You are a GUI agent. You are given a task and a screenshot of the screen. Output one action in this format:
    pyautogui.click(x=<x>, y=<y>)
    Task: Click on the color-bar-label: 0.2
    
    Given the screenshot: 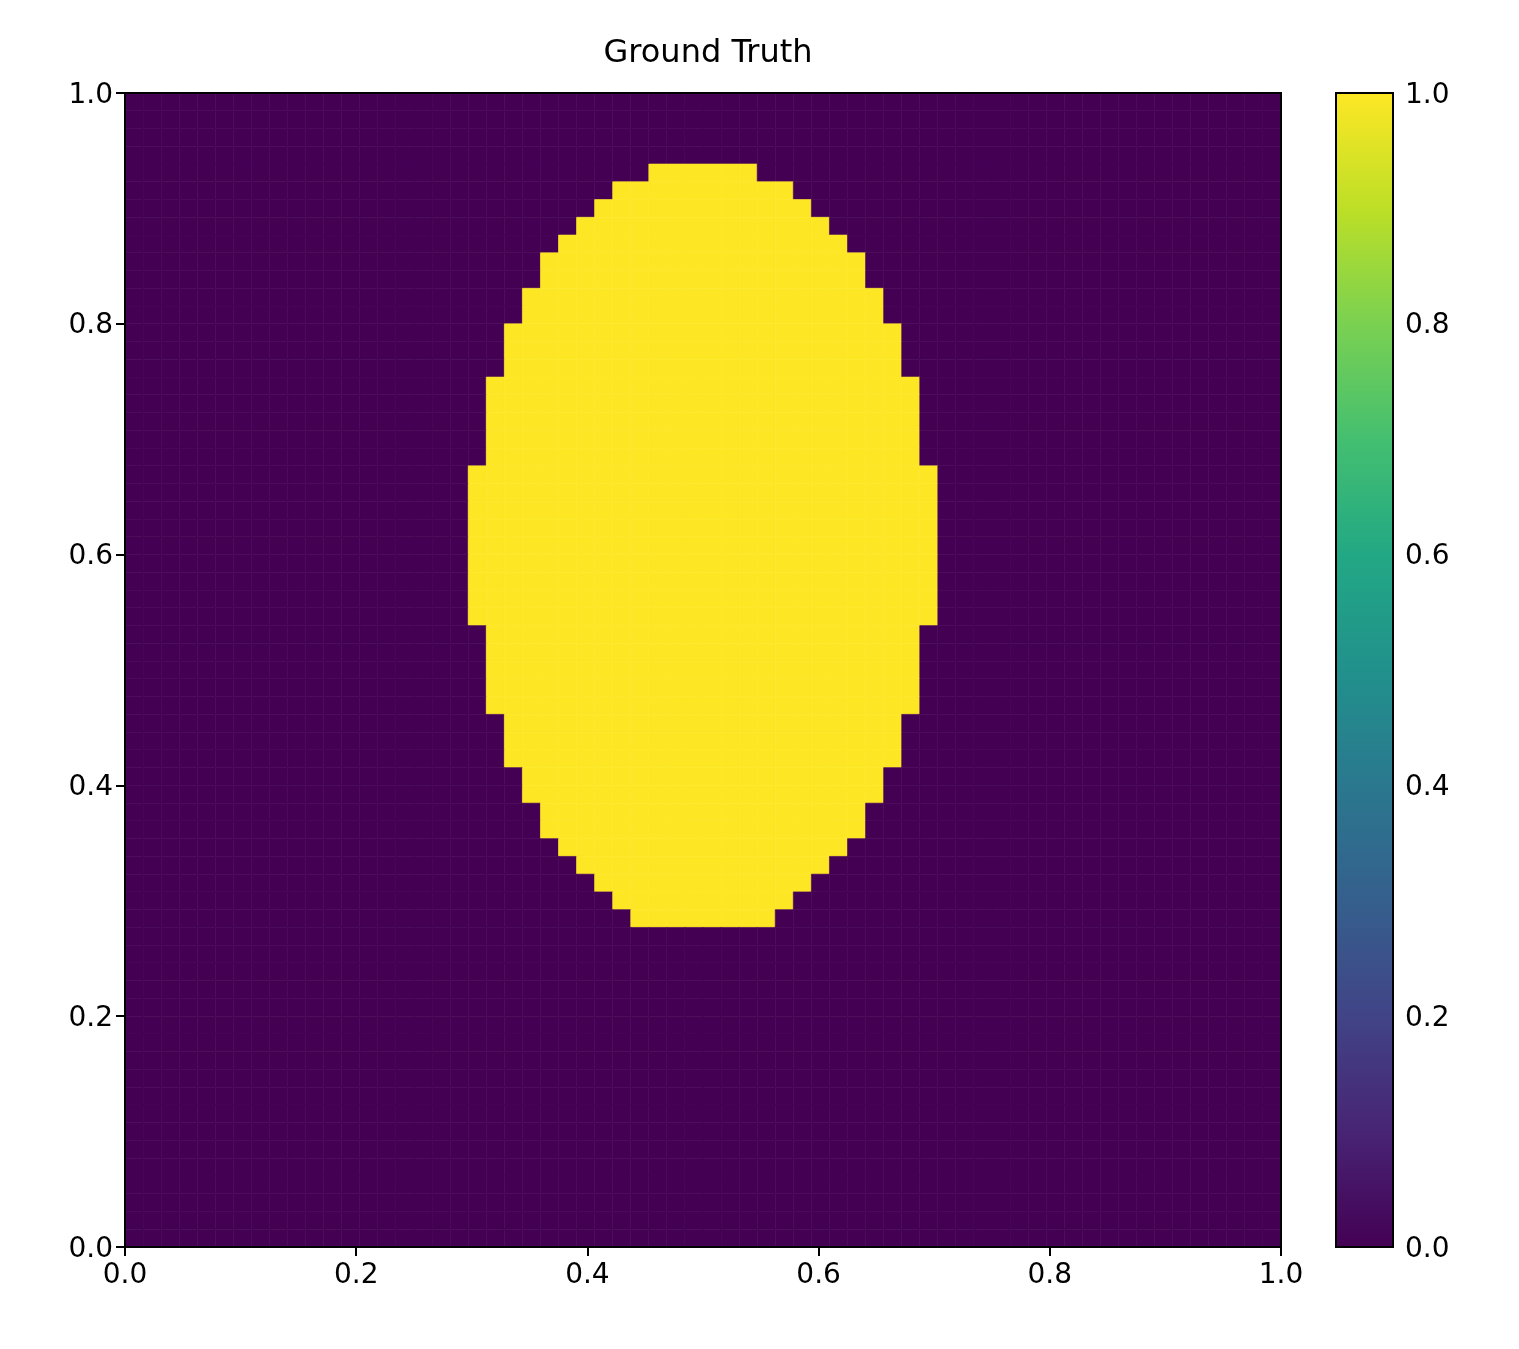 What is the action you would take?
    pyautogui.click(x=1427, y=1016)
    